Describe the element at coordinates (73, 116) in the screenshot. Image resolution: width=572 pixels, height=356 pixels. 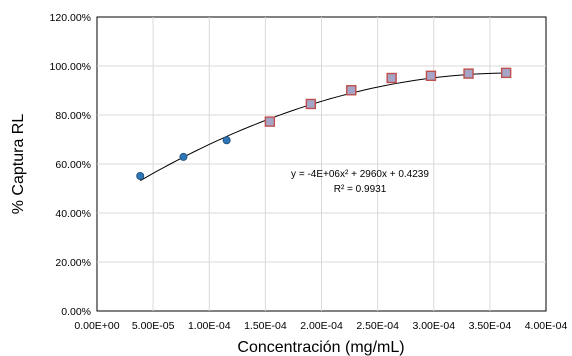
I see `y-tick-label: 80.00%` at that location.